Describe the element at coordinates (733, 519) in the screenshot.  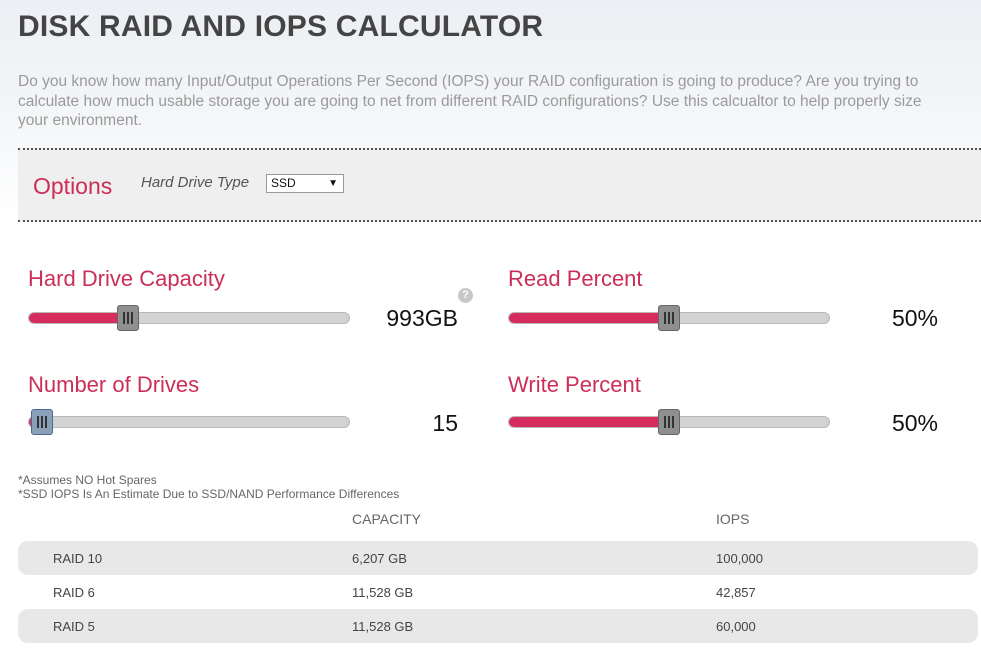
I see `iops-column-header: IOPS` at that location.